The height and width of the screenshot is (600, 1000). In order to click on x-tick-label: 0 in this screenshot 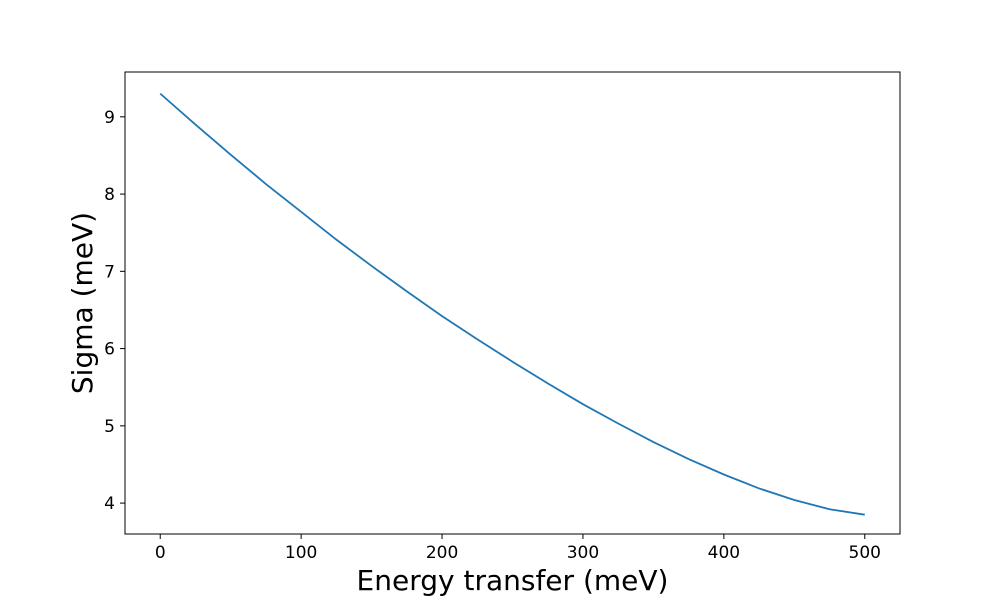, I will do `click(160, 553)`.